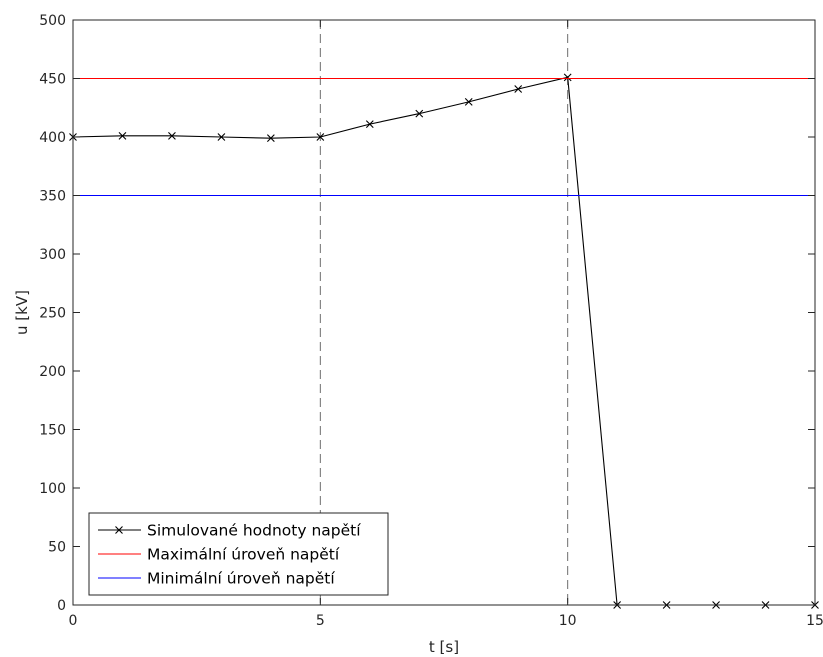 Image resolution: width=823 pixels, height=657 pixels. What do you see at coordinates (814, 621) in the screenshot?
I see `x-tick-label: 15` at bounding box center [814, 621].